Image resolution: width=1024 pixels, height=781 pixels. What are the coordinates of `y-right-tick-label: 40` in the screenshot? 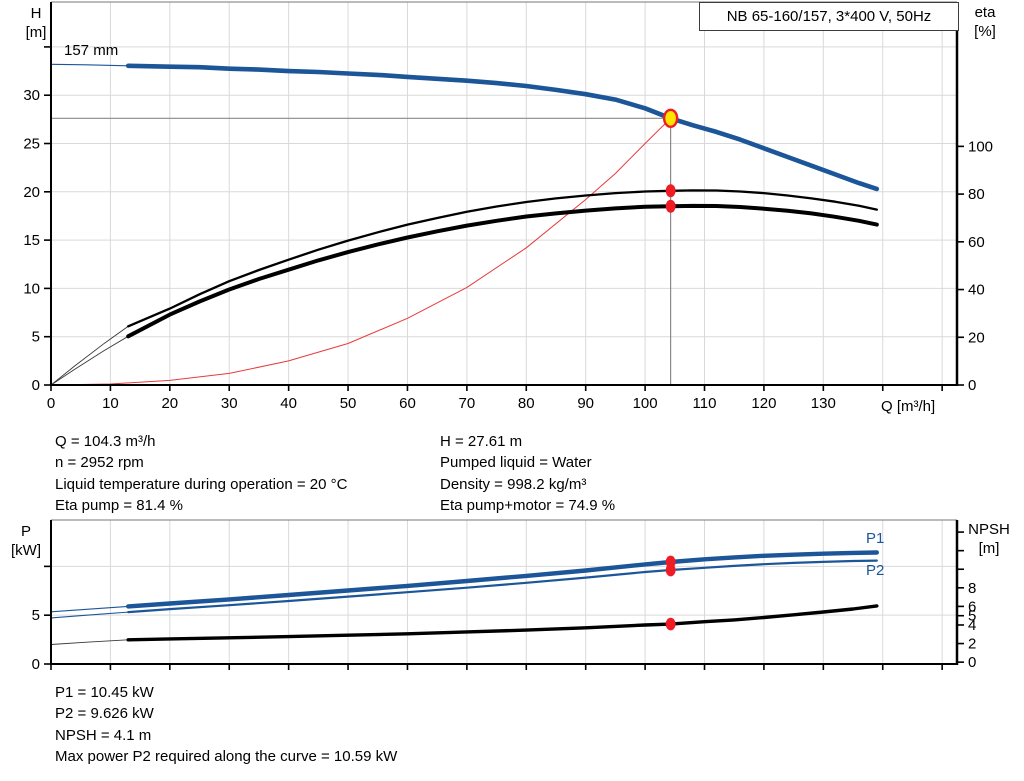 It's located at (976, 290).